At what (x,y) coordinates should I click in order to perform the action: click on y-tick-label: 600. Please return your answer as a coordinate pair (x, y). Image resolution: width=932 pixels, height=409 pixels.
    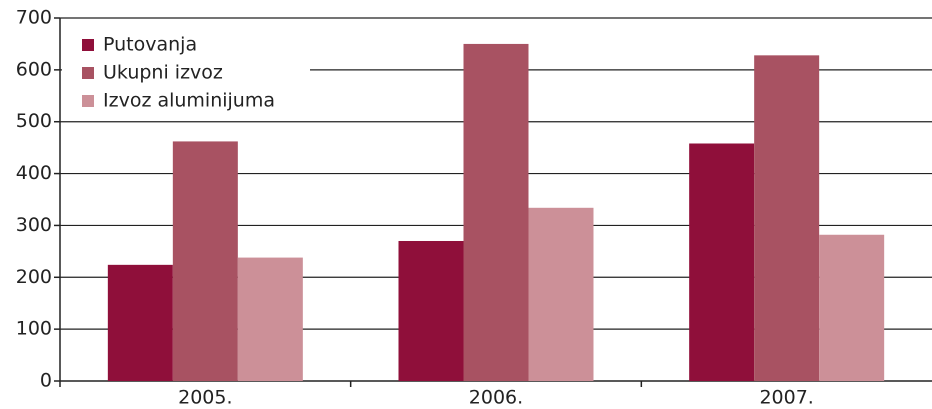
    Looking at the image, I should click on (34, 69).